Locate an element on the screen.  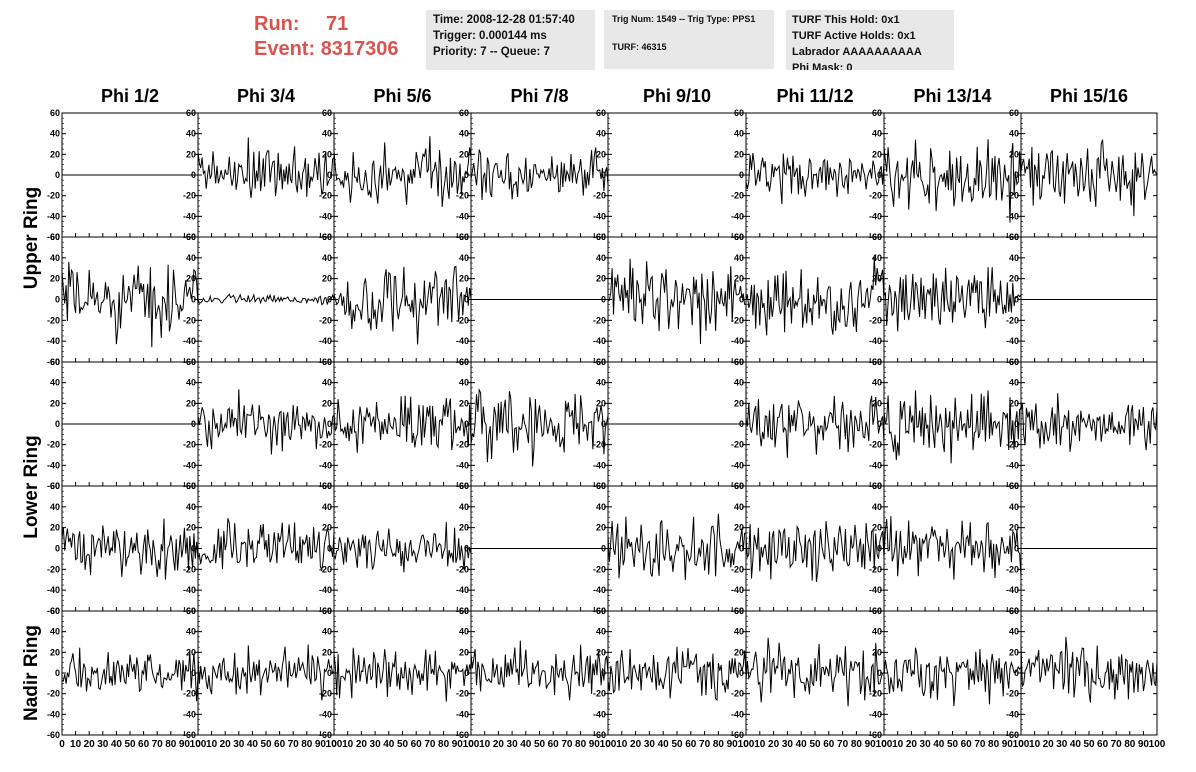
phi-title-1: Phi 1/2 is located at coordinates (130, 96).